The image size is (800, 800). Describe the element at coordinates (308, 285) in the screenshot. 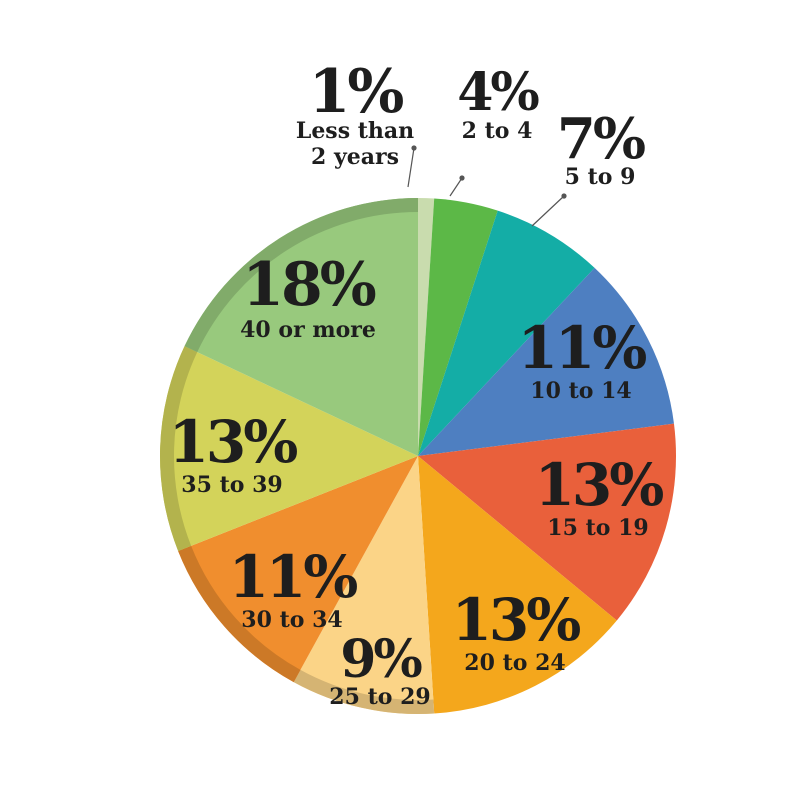

I see `percent-label-40-or-more: 18%` at that location.